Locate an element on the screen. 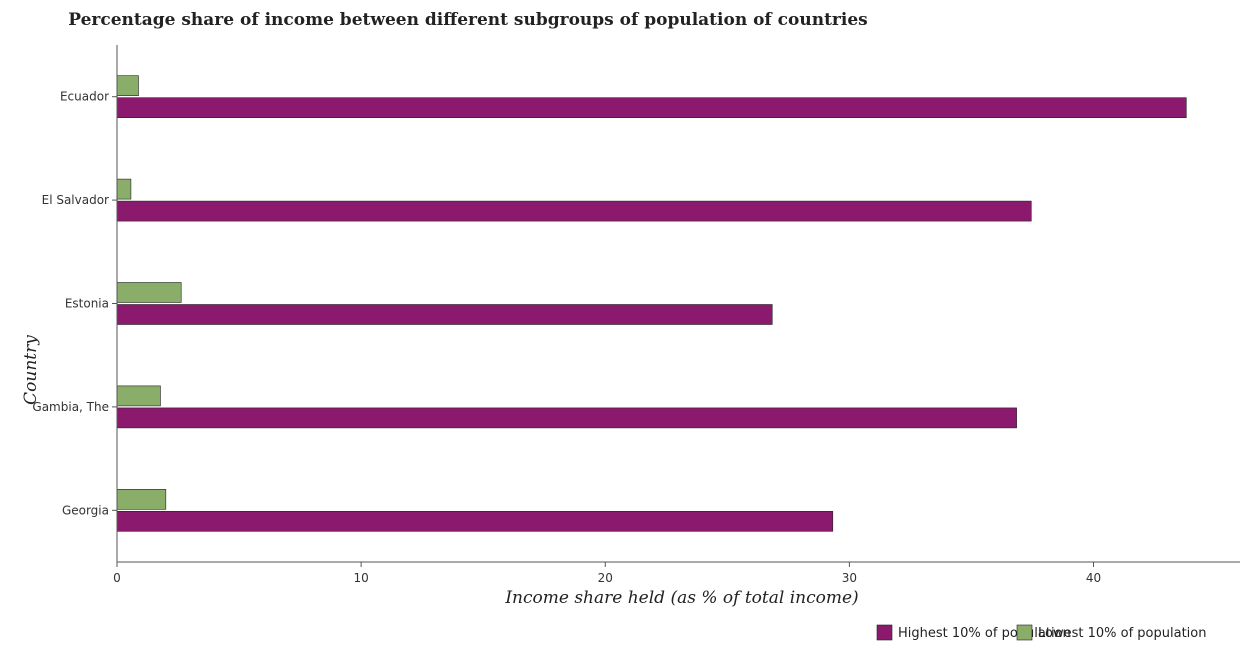 This screenshot has height=650, width=1259. x-tick-label-4: 40 is located at coordinates (1093, 578).